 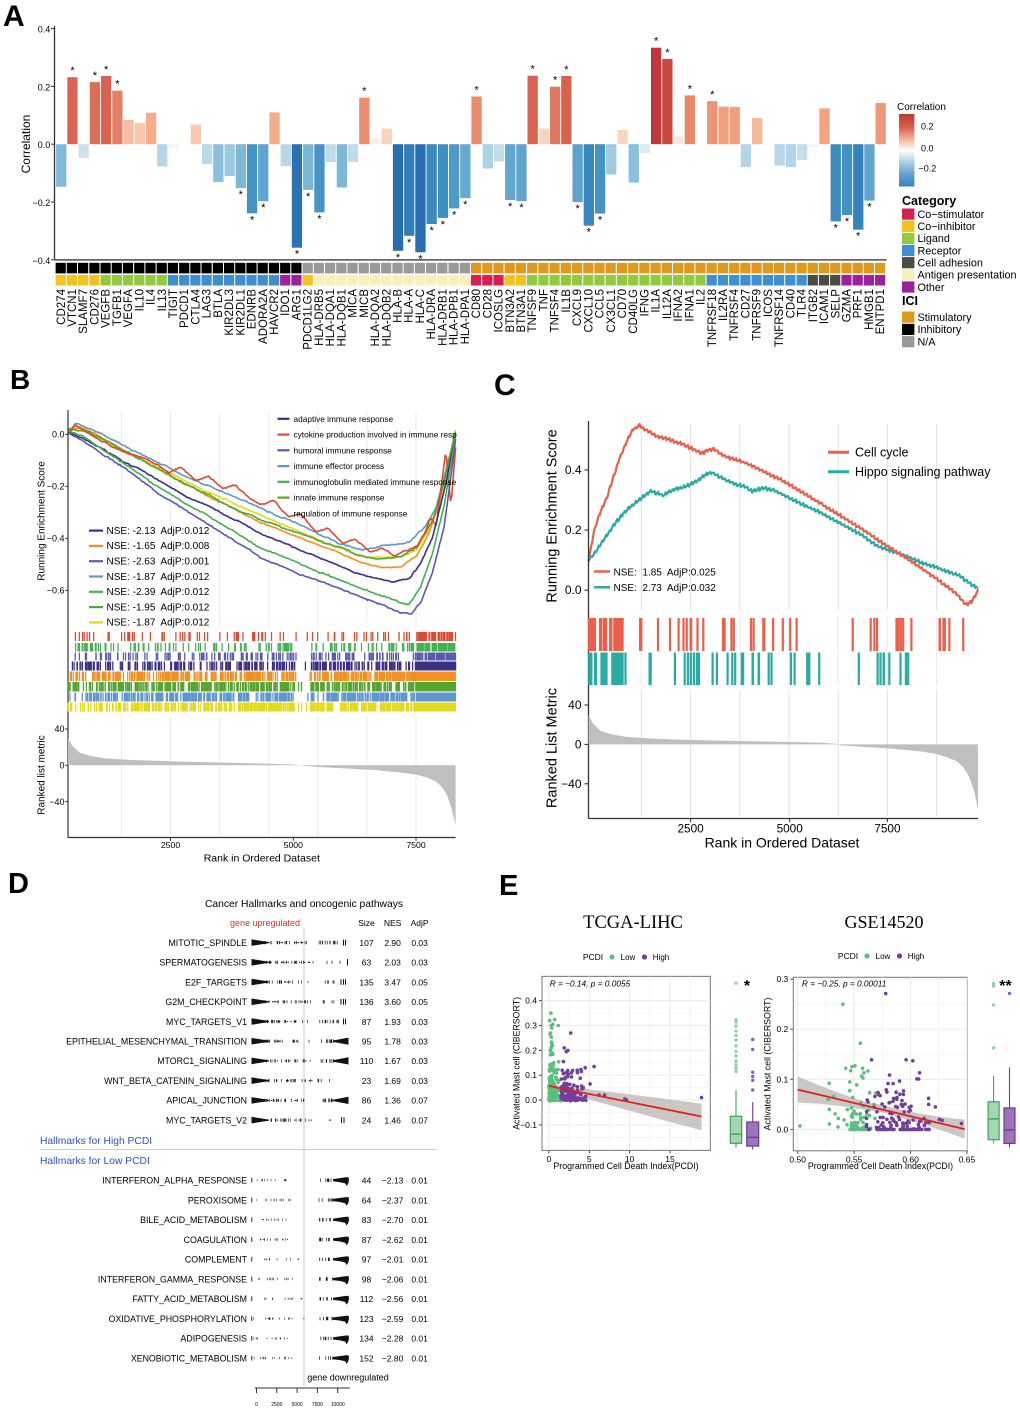 What do you see at coordinates (42, 261) in the screenshot?
I see `svg-text: −0.4` at bounding box center [42, 261].